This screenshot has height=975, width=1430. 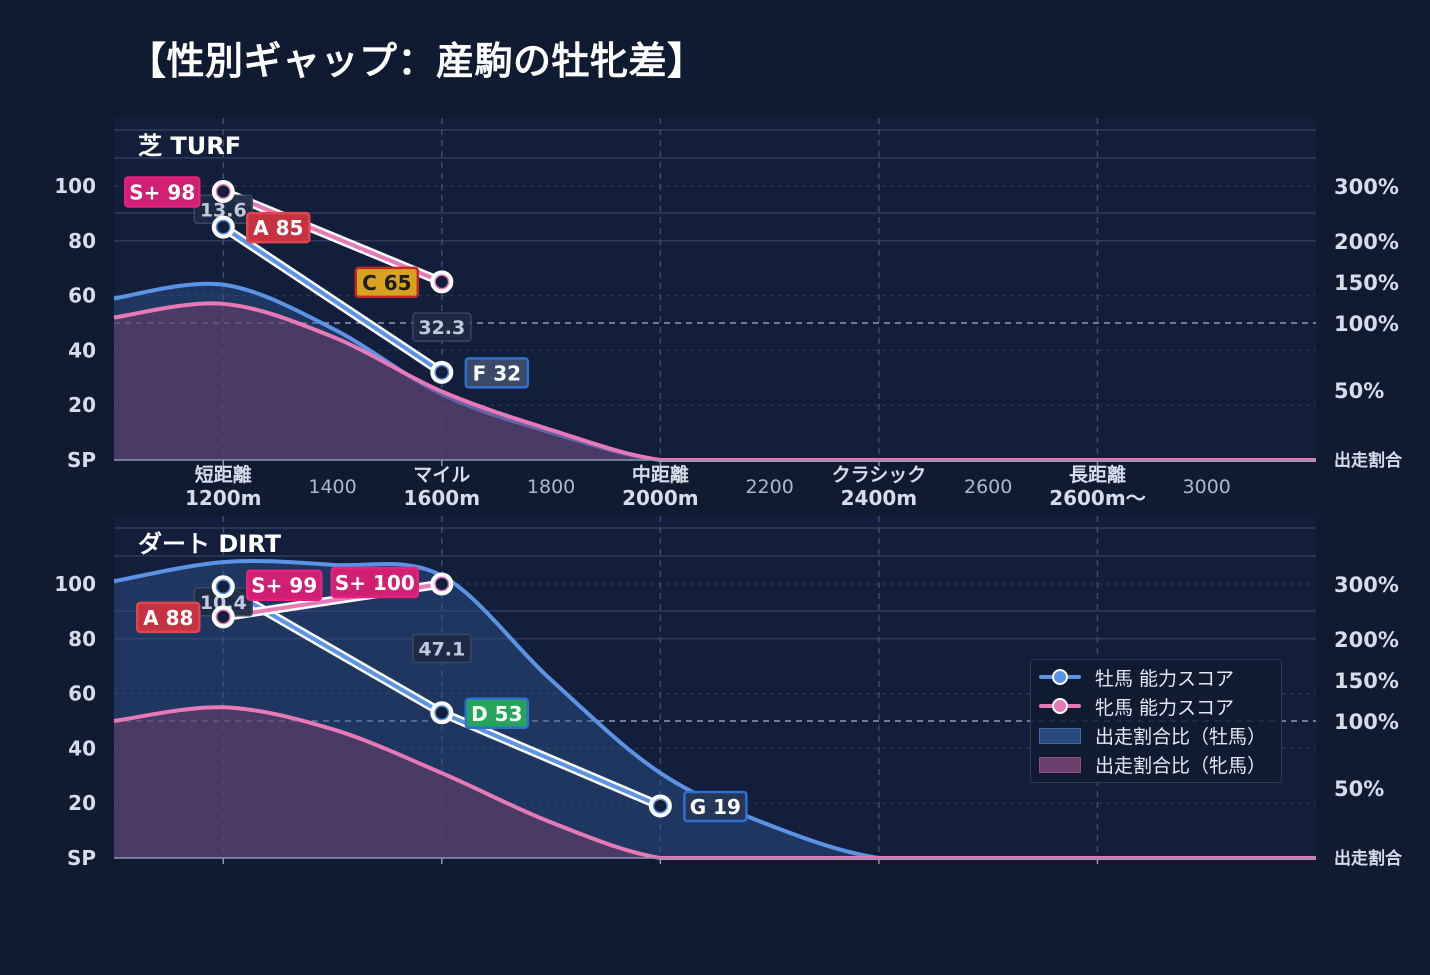 I want to click on panel-title: ダート DIRT, so click(x=210, y=544).